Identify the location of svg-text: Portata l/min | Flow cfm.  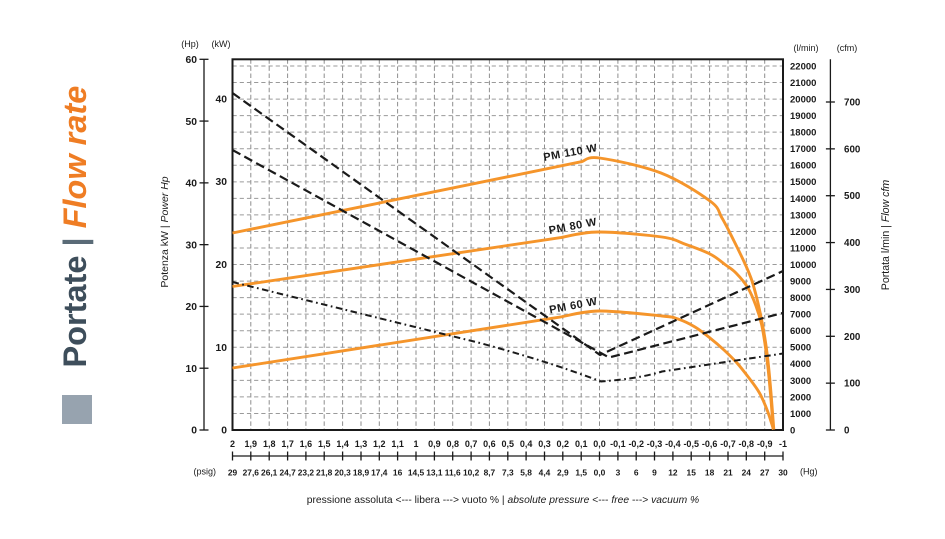
(886, 235).